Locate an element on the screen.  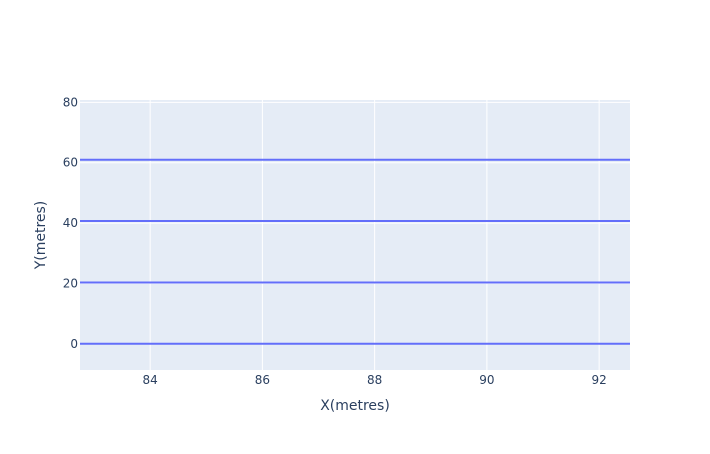
y-tick-labels: 0 20 40 60 80 is located at coordinates (70, 222).